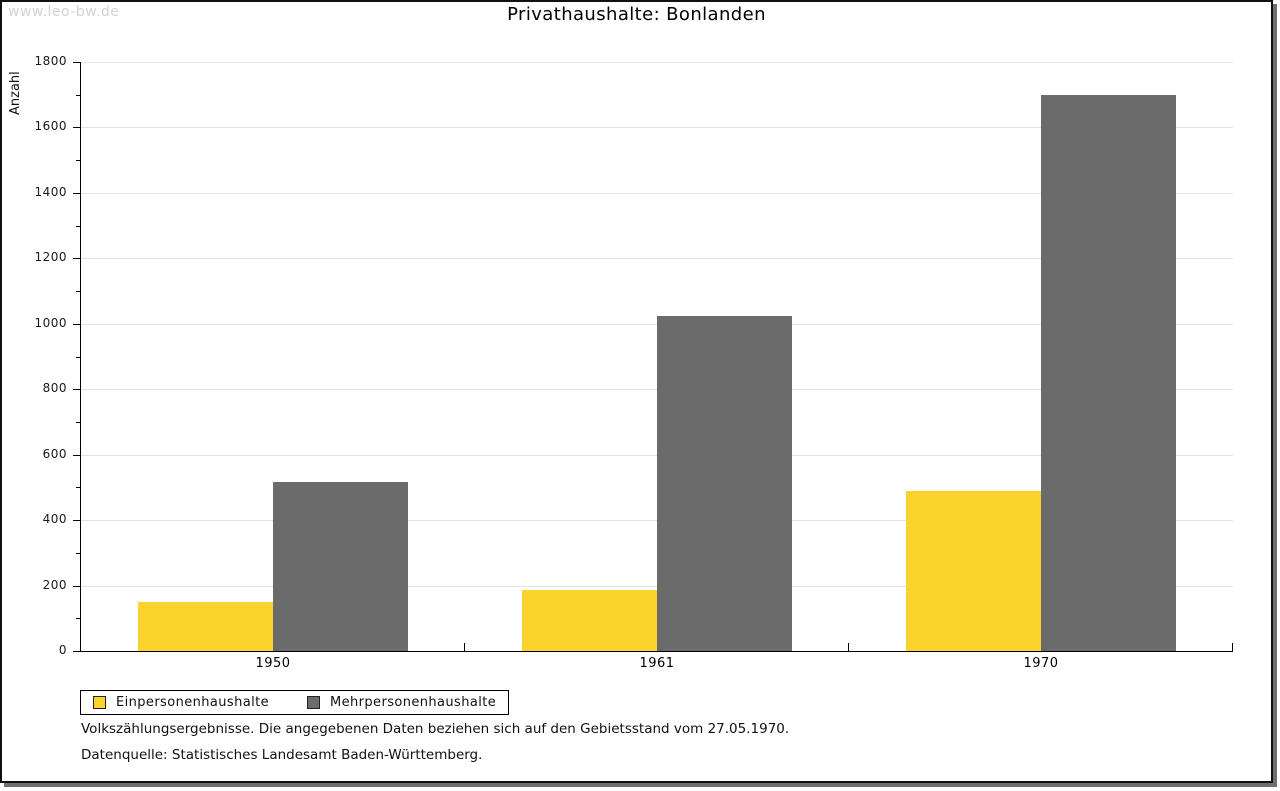  What do you see at coordinates (589, 620) in the screenshot?
I see `bar-einpersonenhaushalte-1961` at bounding box center [589, 620].